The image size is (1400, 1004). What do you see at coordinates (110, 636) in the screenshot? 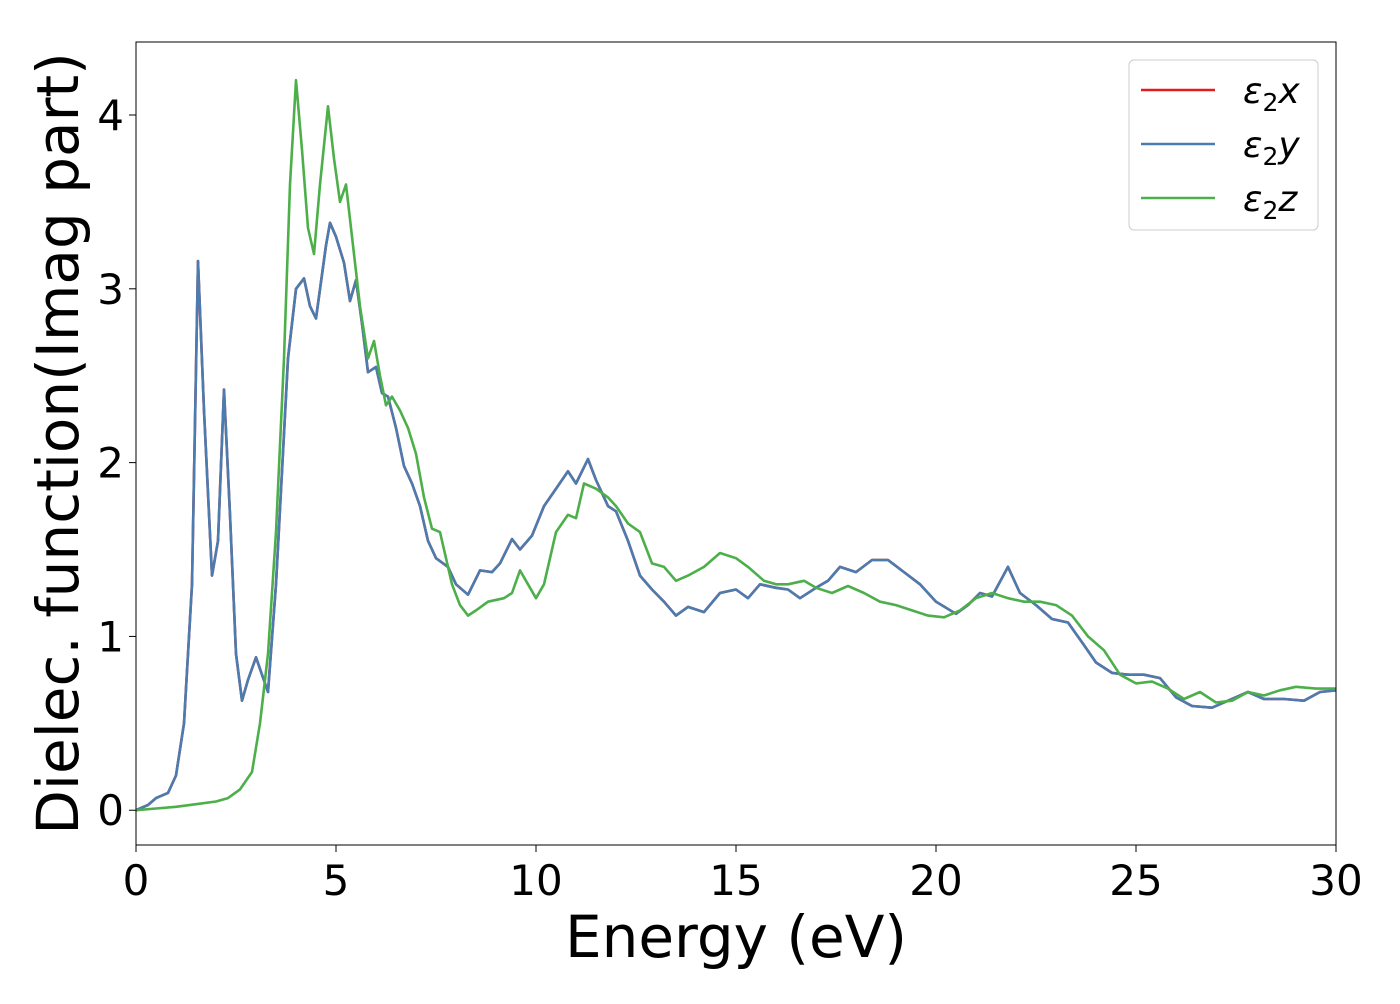
I see `y-tick-label: 1` at bounding box center [110, 636].